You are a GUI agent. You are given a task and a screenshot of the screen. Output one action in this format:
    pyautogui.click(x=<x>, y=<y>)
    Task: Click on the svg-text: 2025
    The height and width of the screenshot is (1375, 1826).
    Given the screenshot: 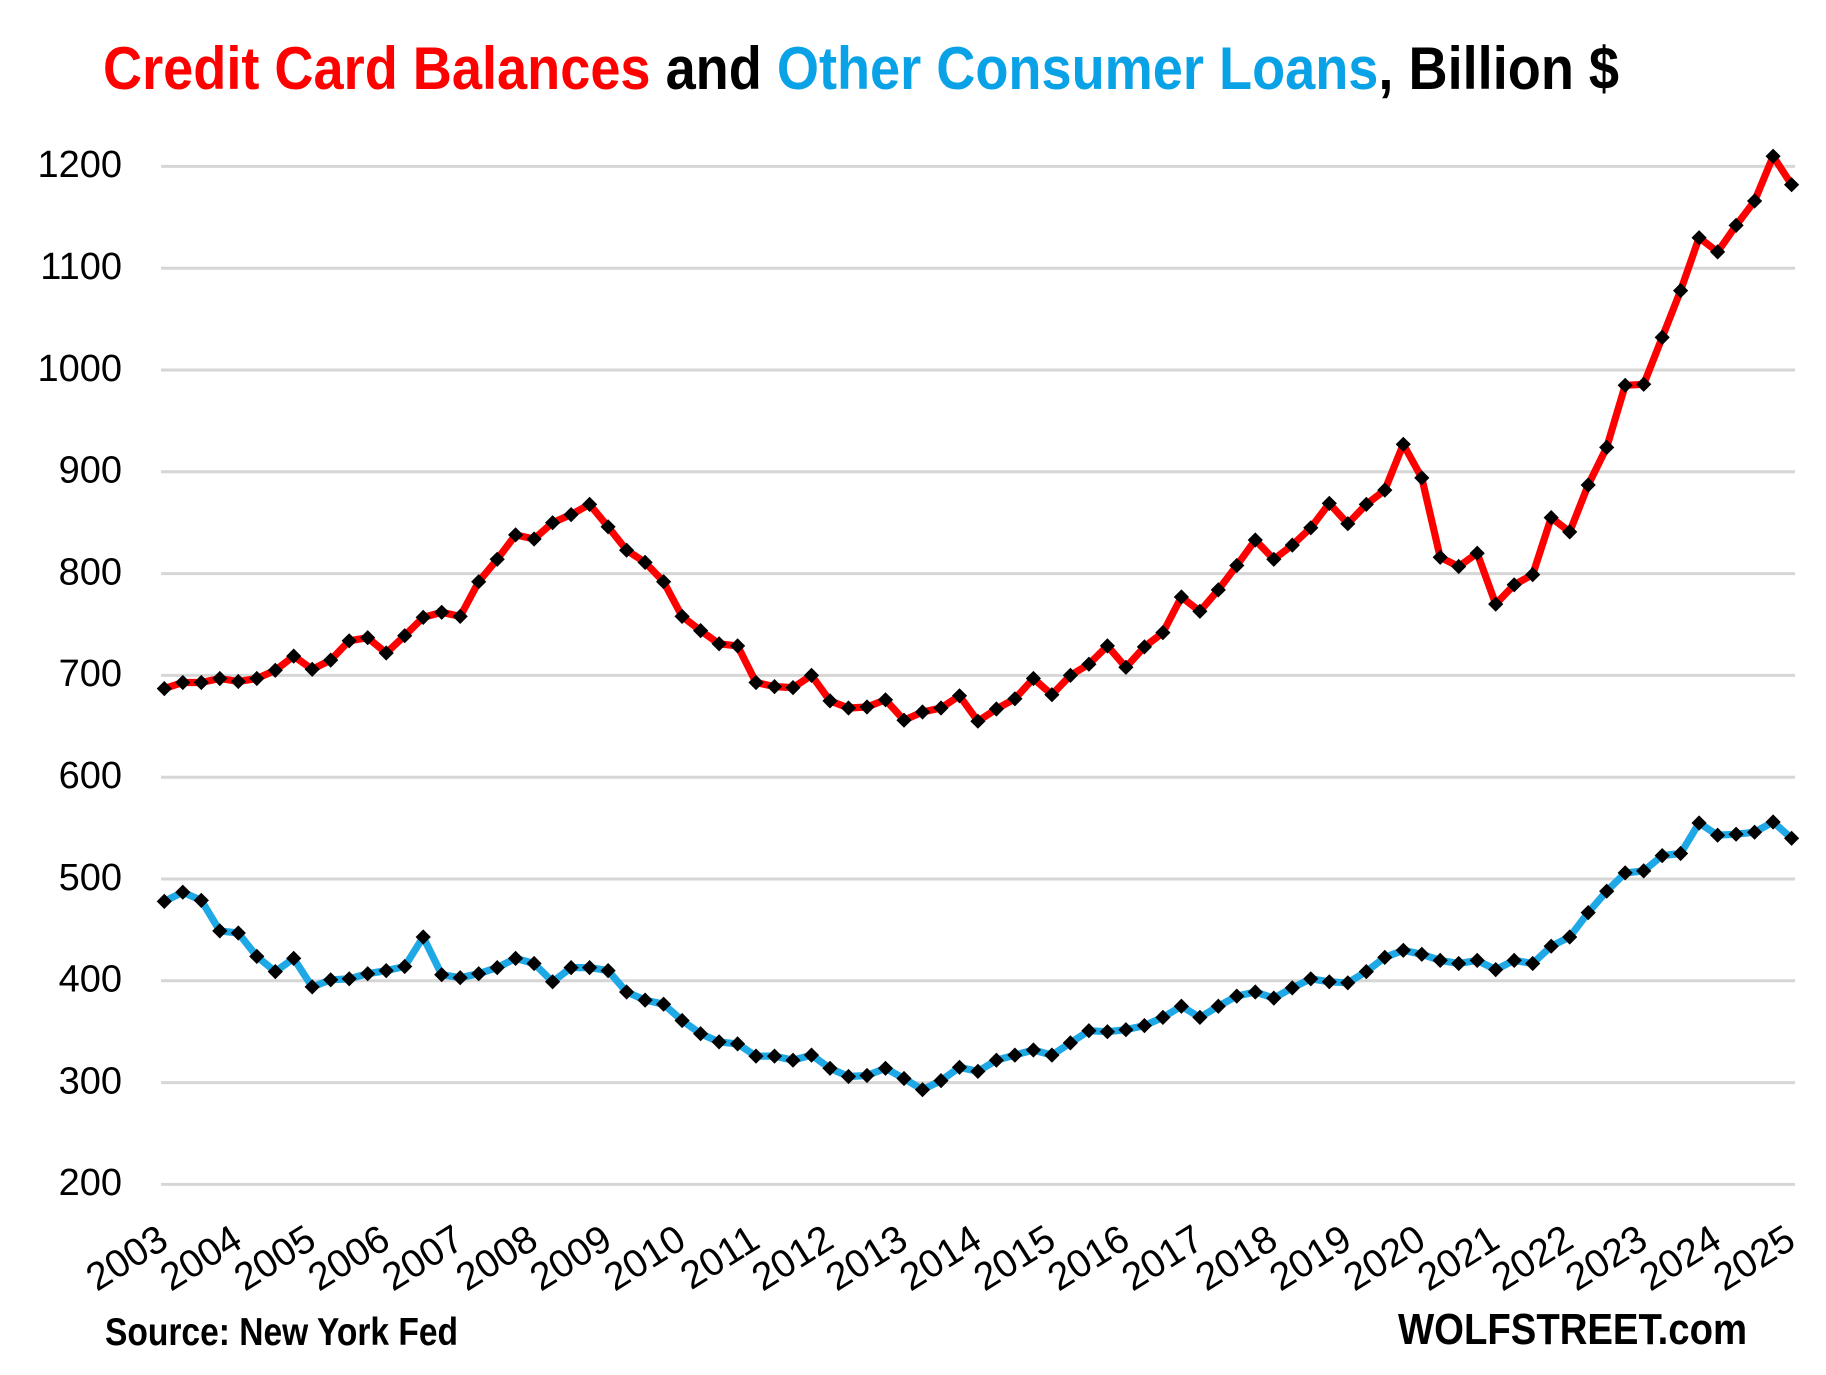 What is the action you would take?
    pyautogui.click(x=1754, y=1258)
    